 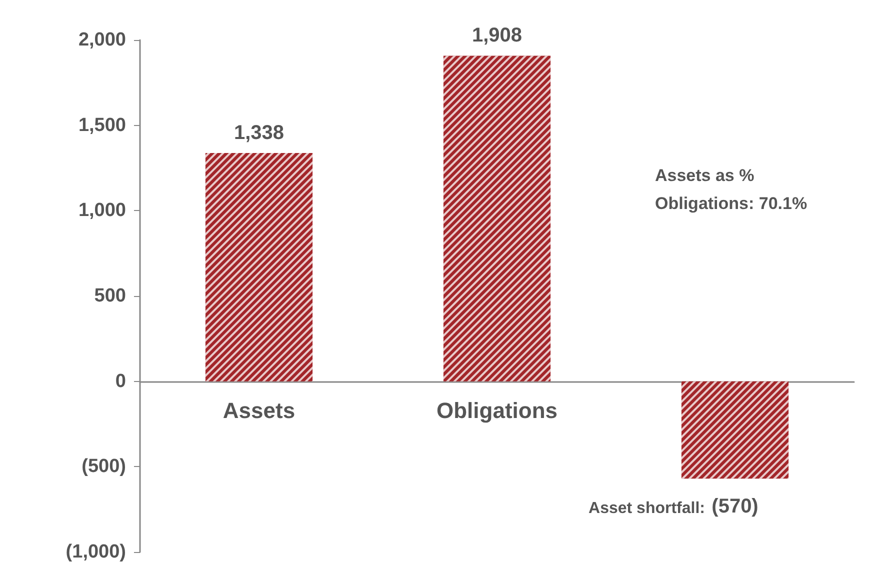 I want to click on data-label: 1,338, so click(x=259, y=133).